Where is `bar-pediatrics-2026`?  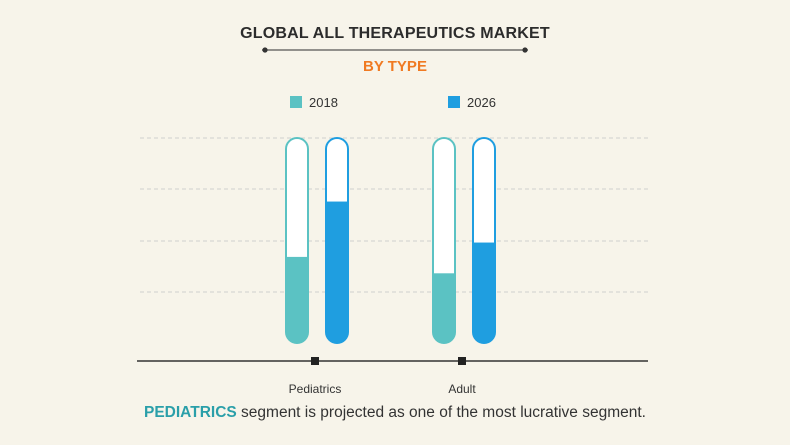
bar-pediatrics-2026 is located at coordinates (337, 240).